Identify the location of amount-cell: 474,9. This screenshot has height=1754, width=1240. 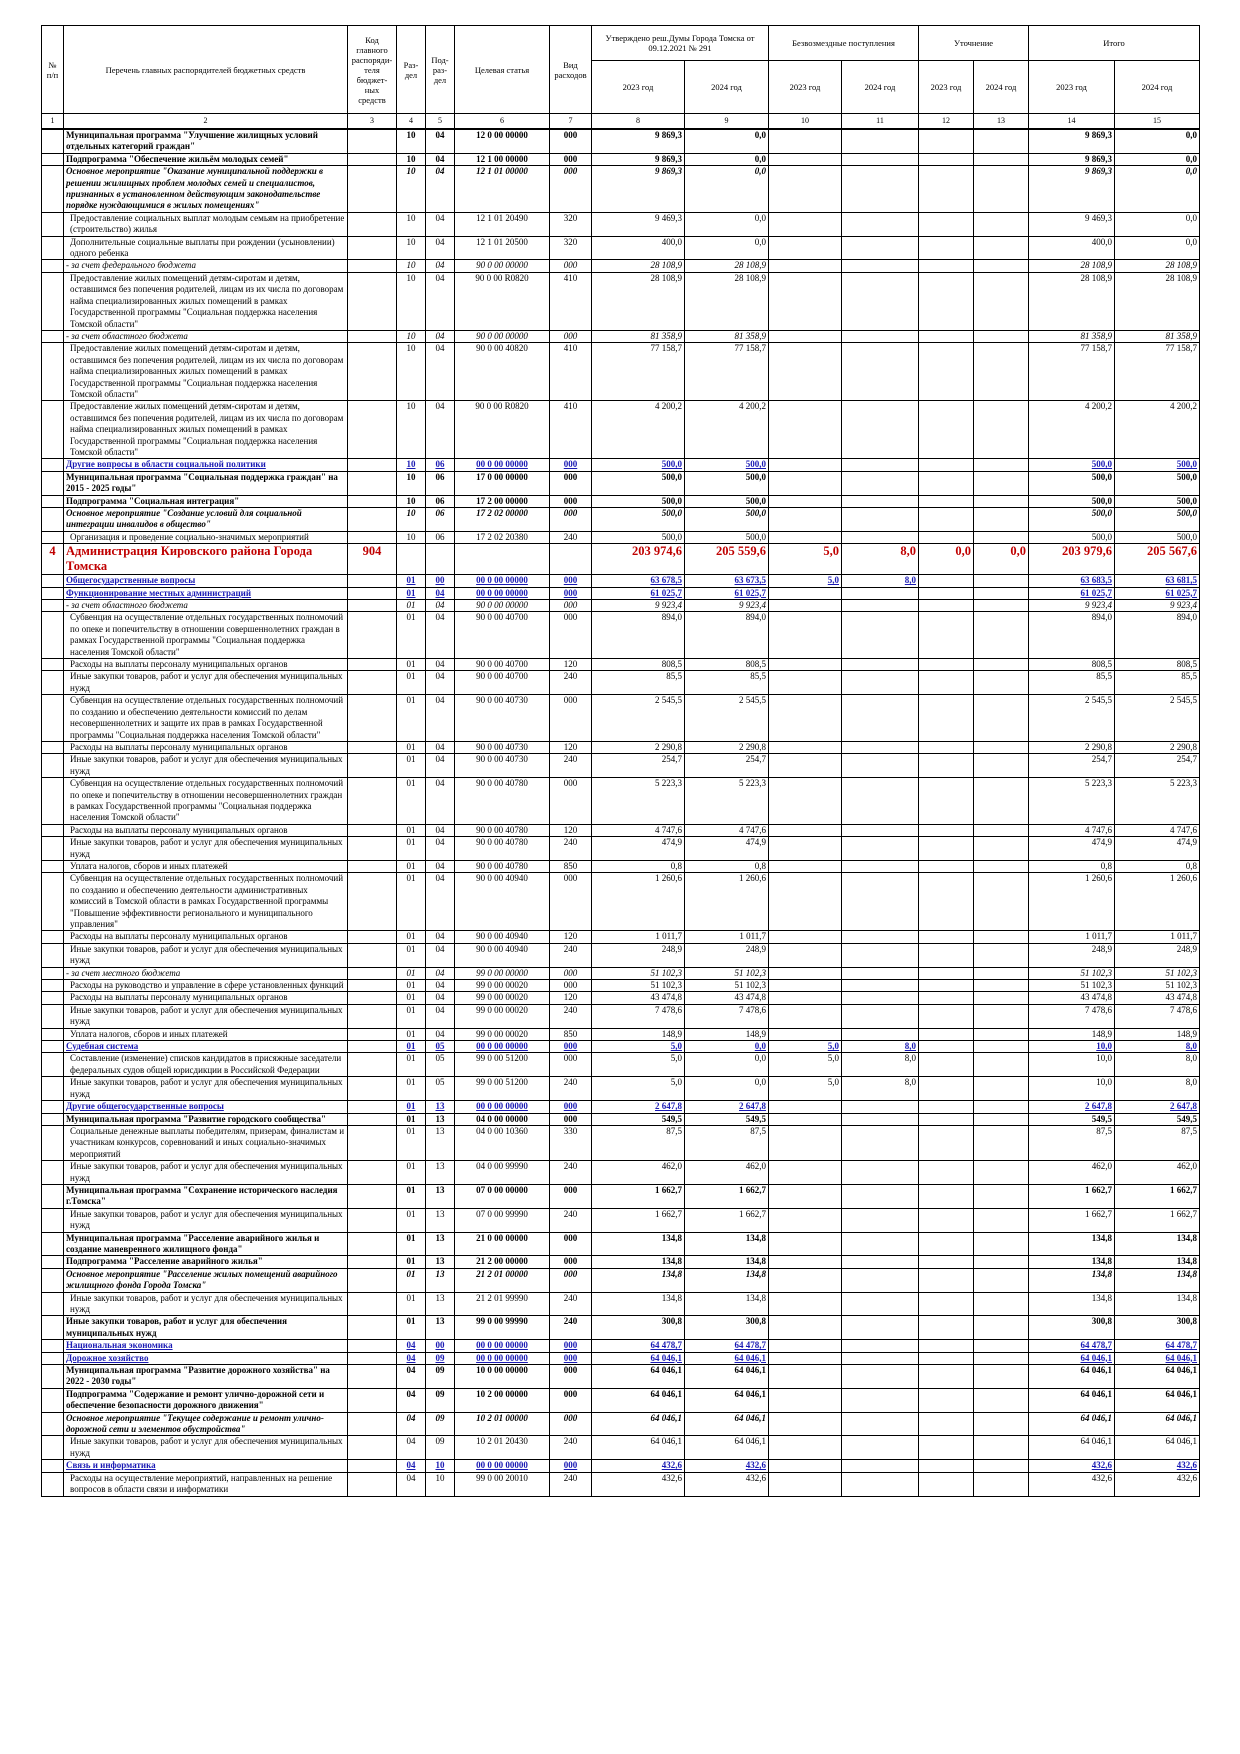
(726, 848).